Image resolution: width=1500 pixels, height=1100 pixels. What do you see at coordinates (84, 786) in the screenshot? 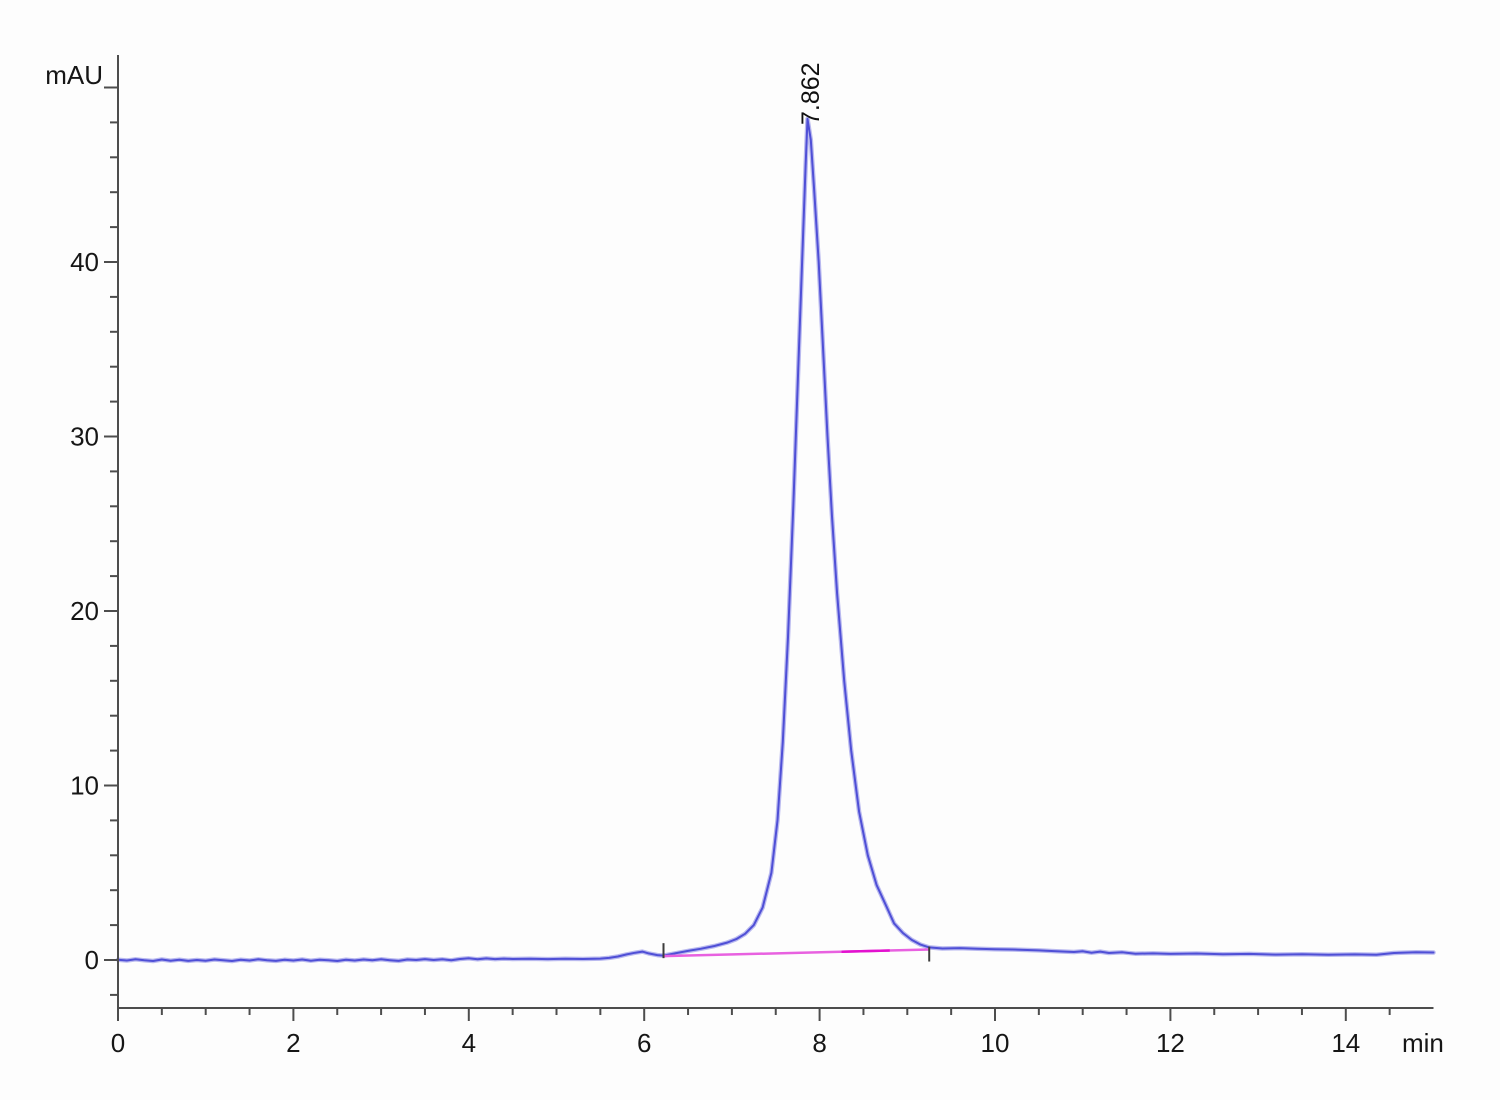
I see `y-tick-label: 10` at bounding box center [84, 786].